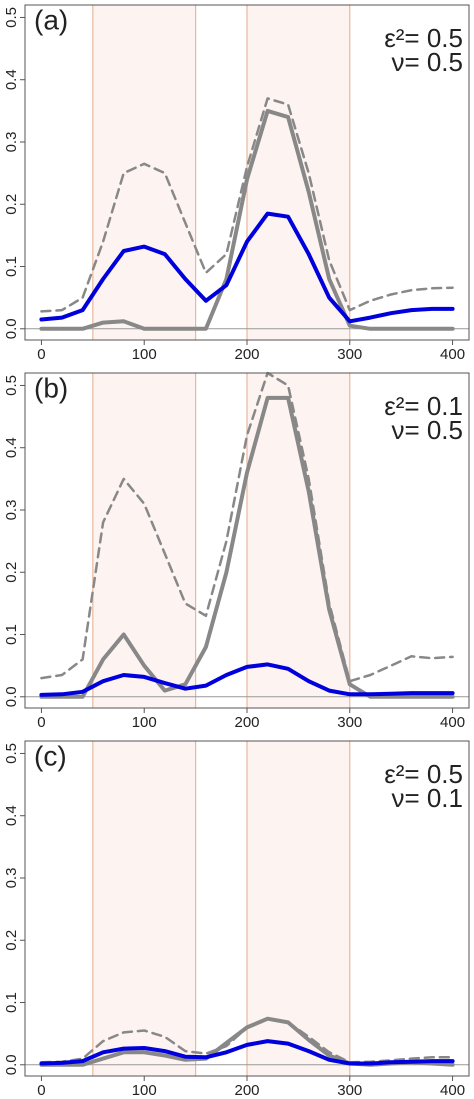  I want to click on annotation: ε²= 0.1, so click(423, 406).